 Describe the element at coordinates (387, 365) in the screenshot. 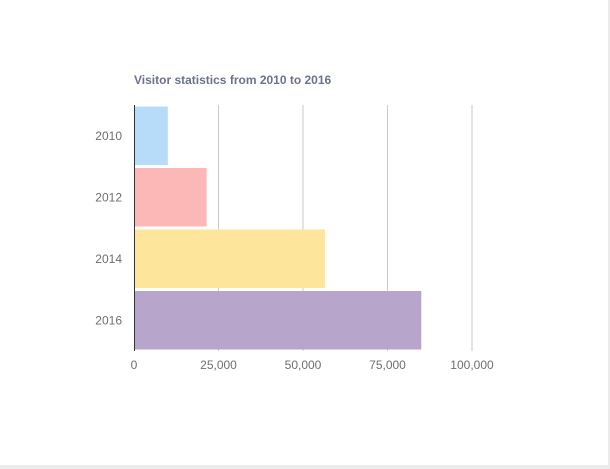

I see `x-tick-label: 75,000` at that location.